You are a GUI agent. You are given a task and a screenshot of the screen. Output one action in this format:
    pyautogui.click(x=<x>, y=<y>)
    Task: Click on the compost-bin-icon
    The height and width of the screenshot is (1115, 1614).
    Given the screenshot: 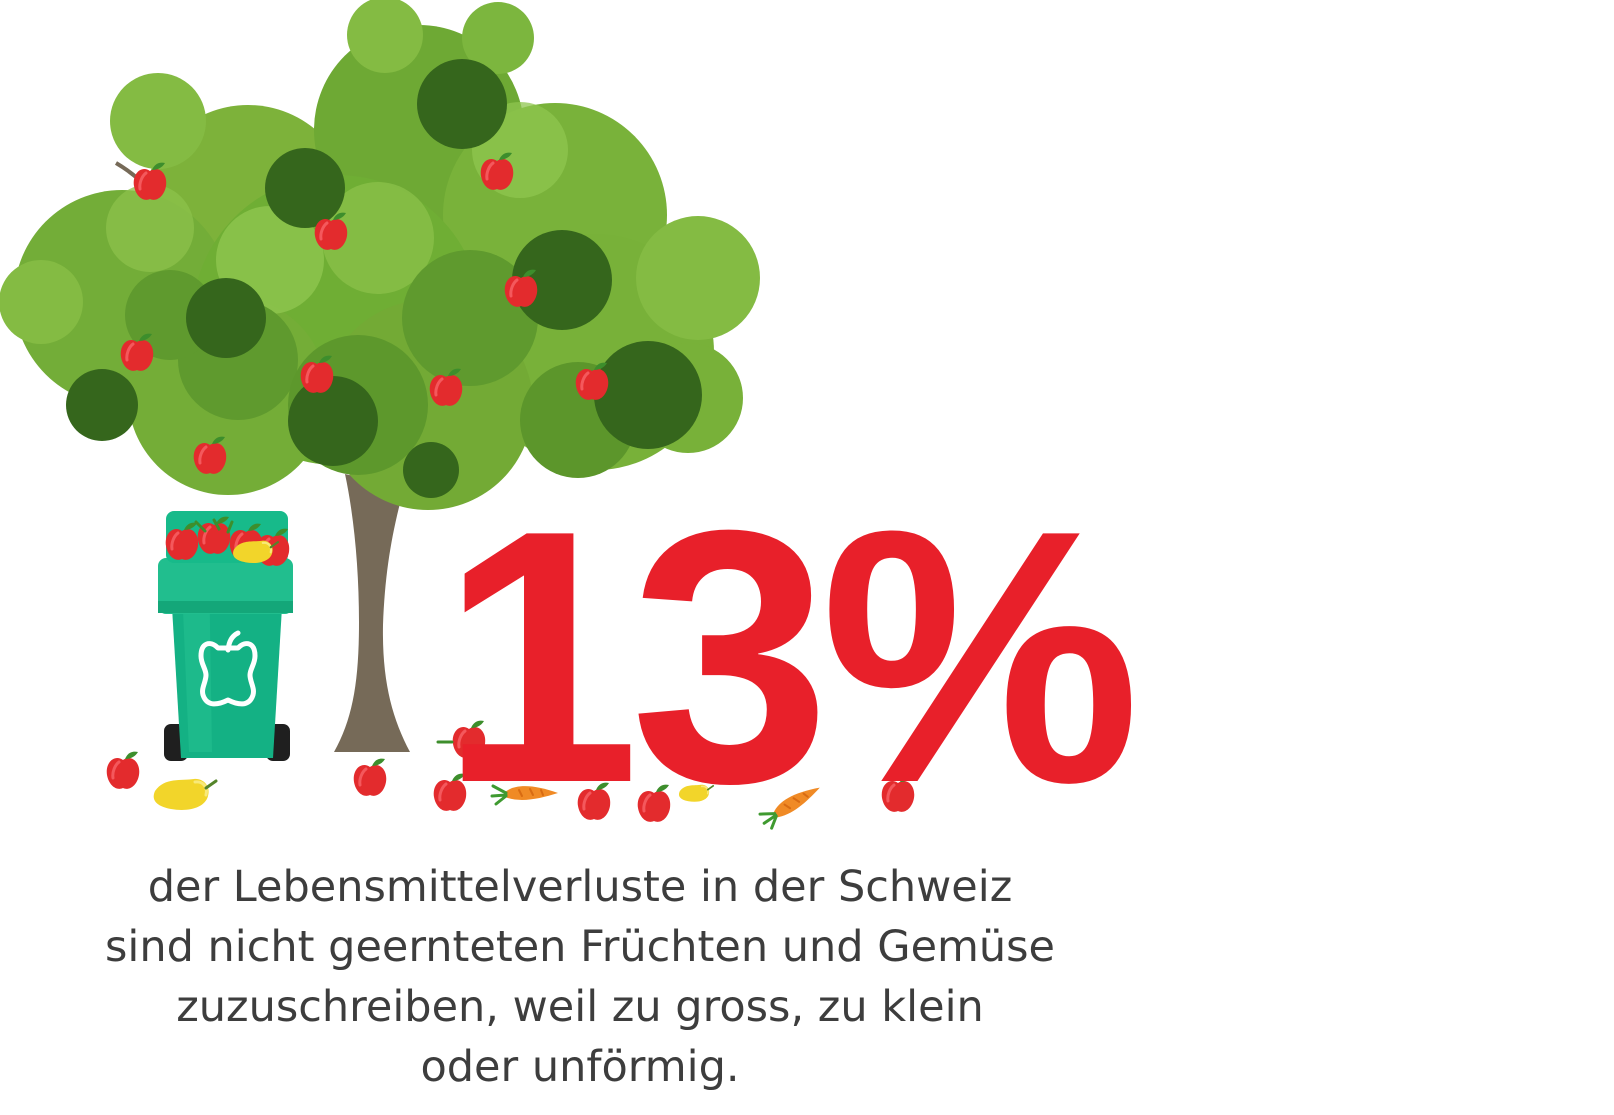 What is the action you would take?
    pyautogui.click(x=225, y=636)
    